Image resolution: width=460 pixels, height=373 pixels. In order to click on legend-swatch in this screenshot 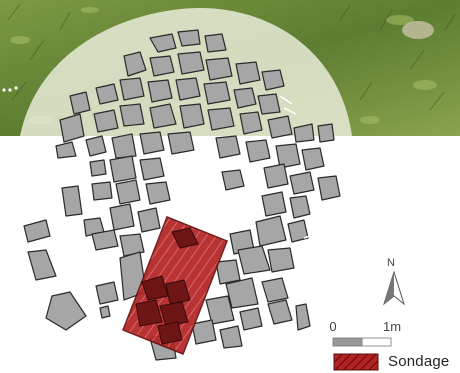, I will do `click(356, 362)`.